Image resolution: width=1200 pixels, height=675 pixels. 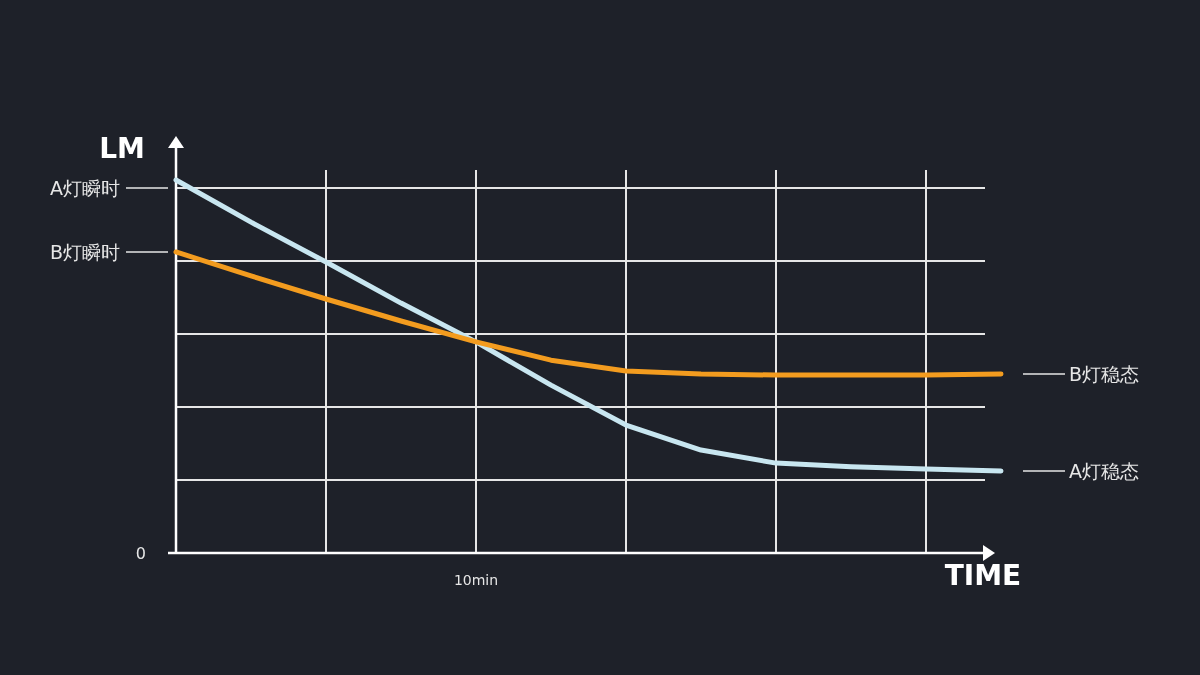 What do you see at coordinates (122, 148) in the screenshot?
I see `y-axis-title: LM` at bounding box center [122, 148].